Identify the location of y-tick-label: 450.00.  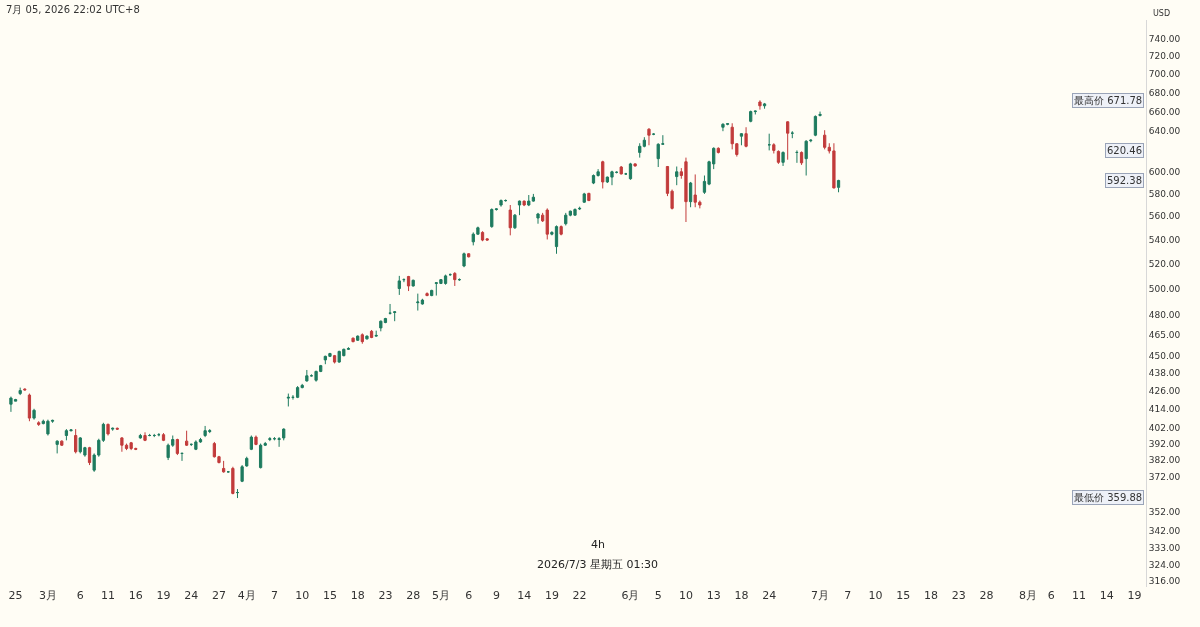
(1164, 355).